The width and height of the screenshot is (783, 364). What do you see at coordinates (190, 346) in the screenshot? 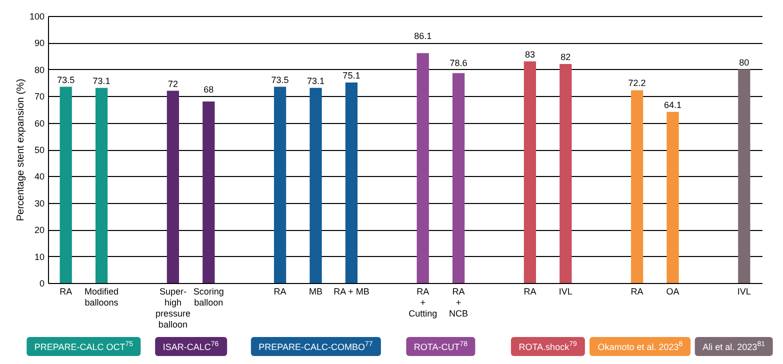
I see `text: ISAR-CALC$^{76}$` at bounding box center [190, 346].